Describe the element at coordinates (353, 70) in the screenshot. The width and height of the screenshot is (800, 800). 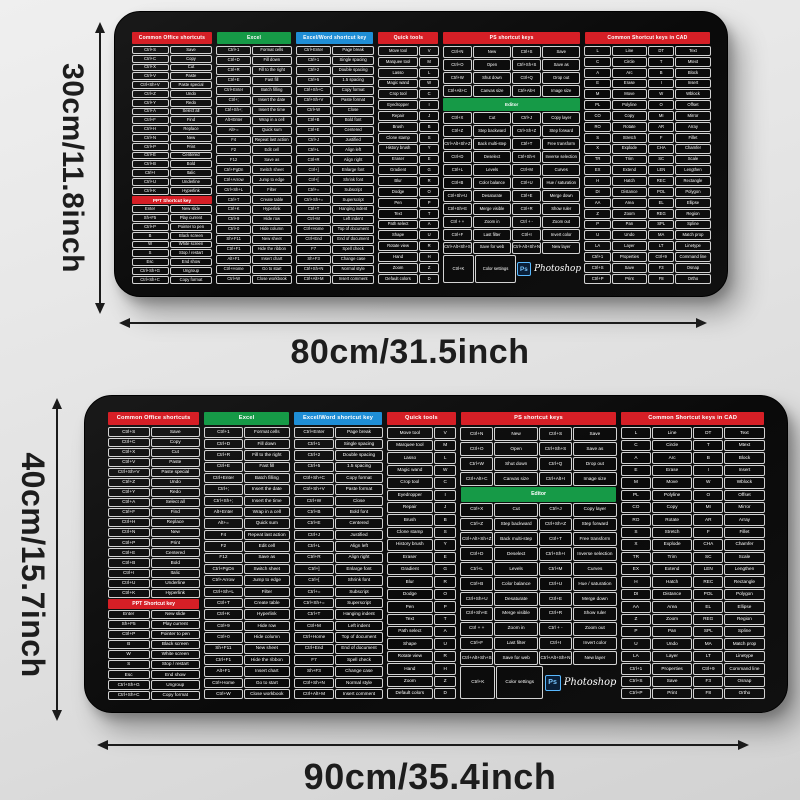
I see `shortcut-action: Double spacing` at that location.